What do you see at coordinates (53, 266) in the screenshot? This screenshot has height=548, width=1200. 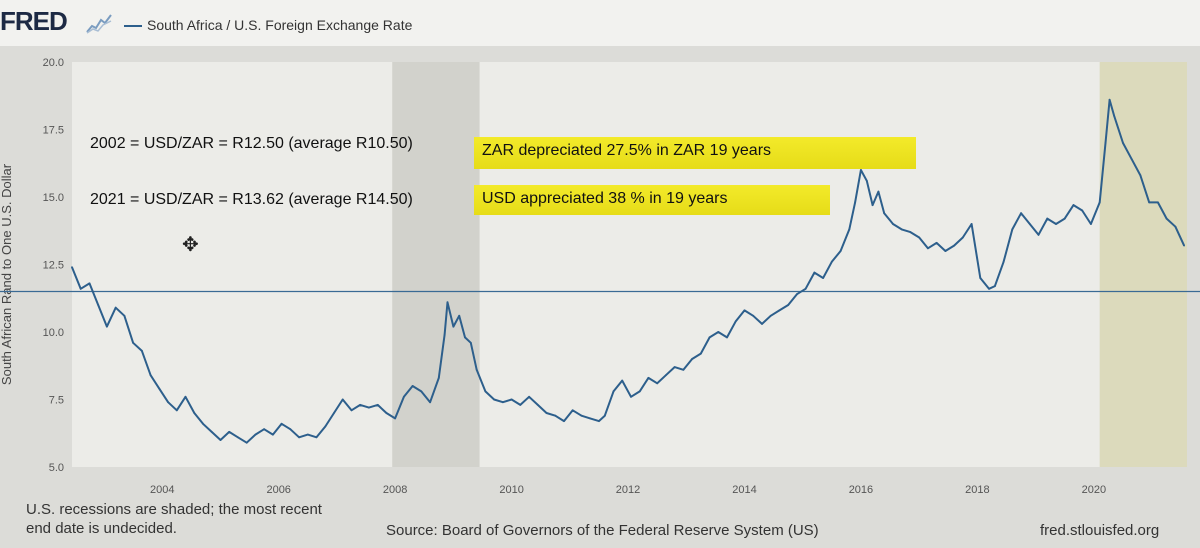 I see `y-tick-label: 12.5` at bounding box center [53, 266].